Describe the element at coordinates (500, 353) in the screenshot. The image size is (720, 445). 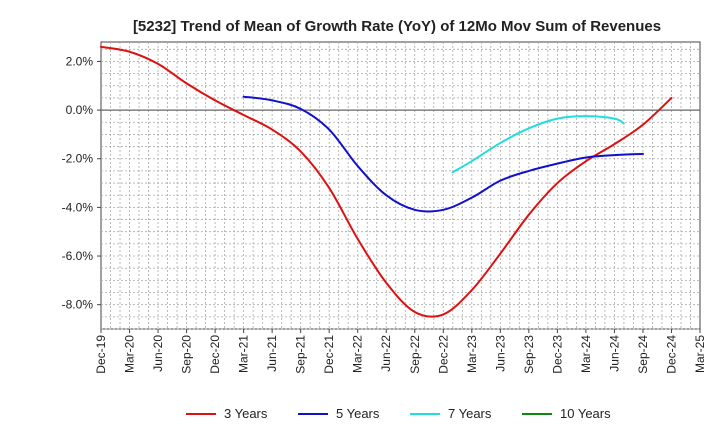
I see `x-tick-label: Jun-23` at that location.